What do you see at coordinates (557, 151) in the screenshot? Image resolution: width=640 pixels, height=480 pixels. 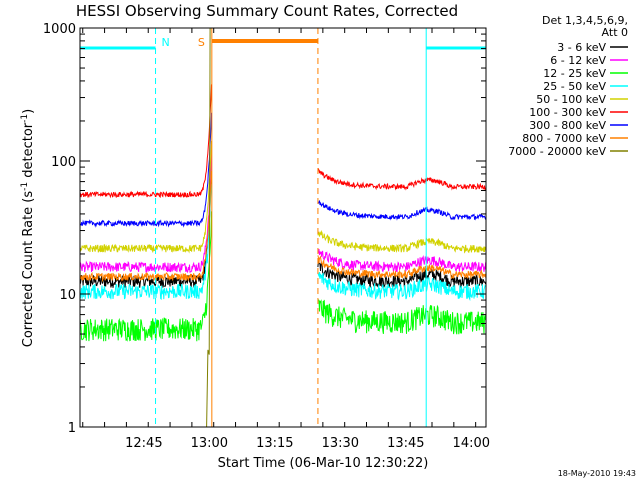 I see `legend-label-9: 7000 - 20000 keV` at bounding box center [557, 151].